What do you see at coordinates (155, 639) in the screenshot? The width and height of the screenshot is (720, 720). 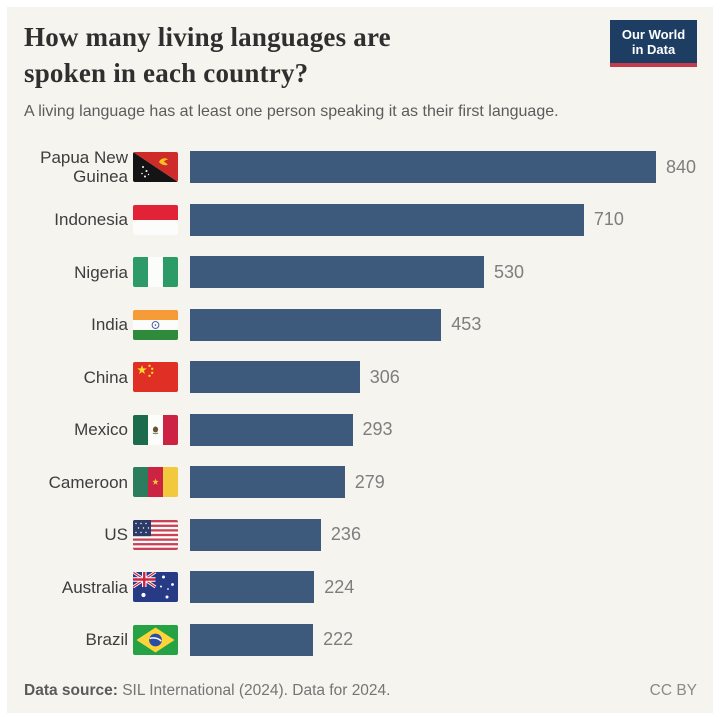 I see `flag-brazil-icon` at bounding box center [155, 639].